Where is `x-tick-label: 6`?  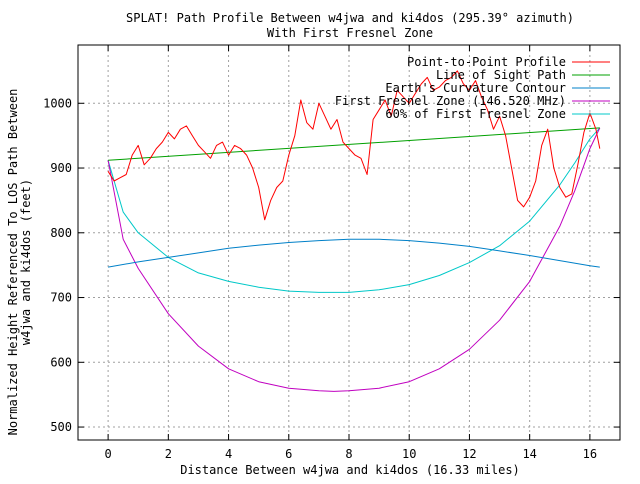 x-tick-label: 6 is located at coordinates (288, 454).